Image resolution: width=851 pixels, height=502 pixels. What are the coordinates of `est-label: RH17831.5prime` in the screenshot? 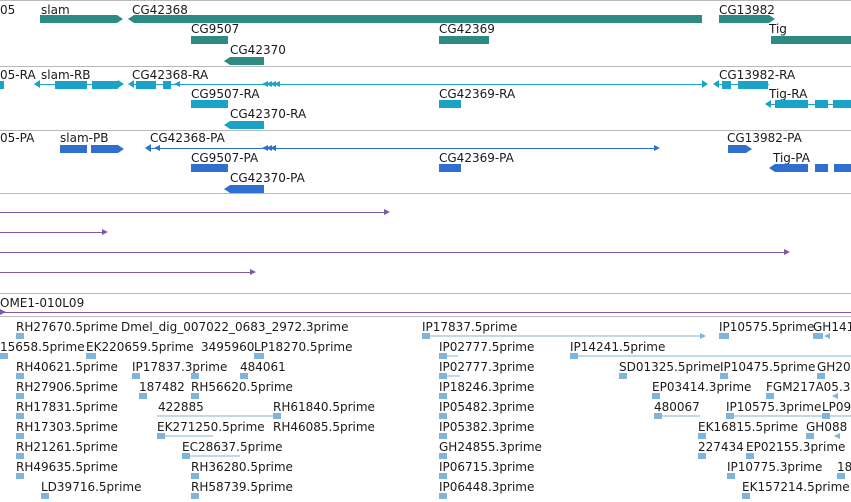 It's located at (67, 407).